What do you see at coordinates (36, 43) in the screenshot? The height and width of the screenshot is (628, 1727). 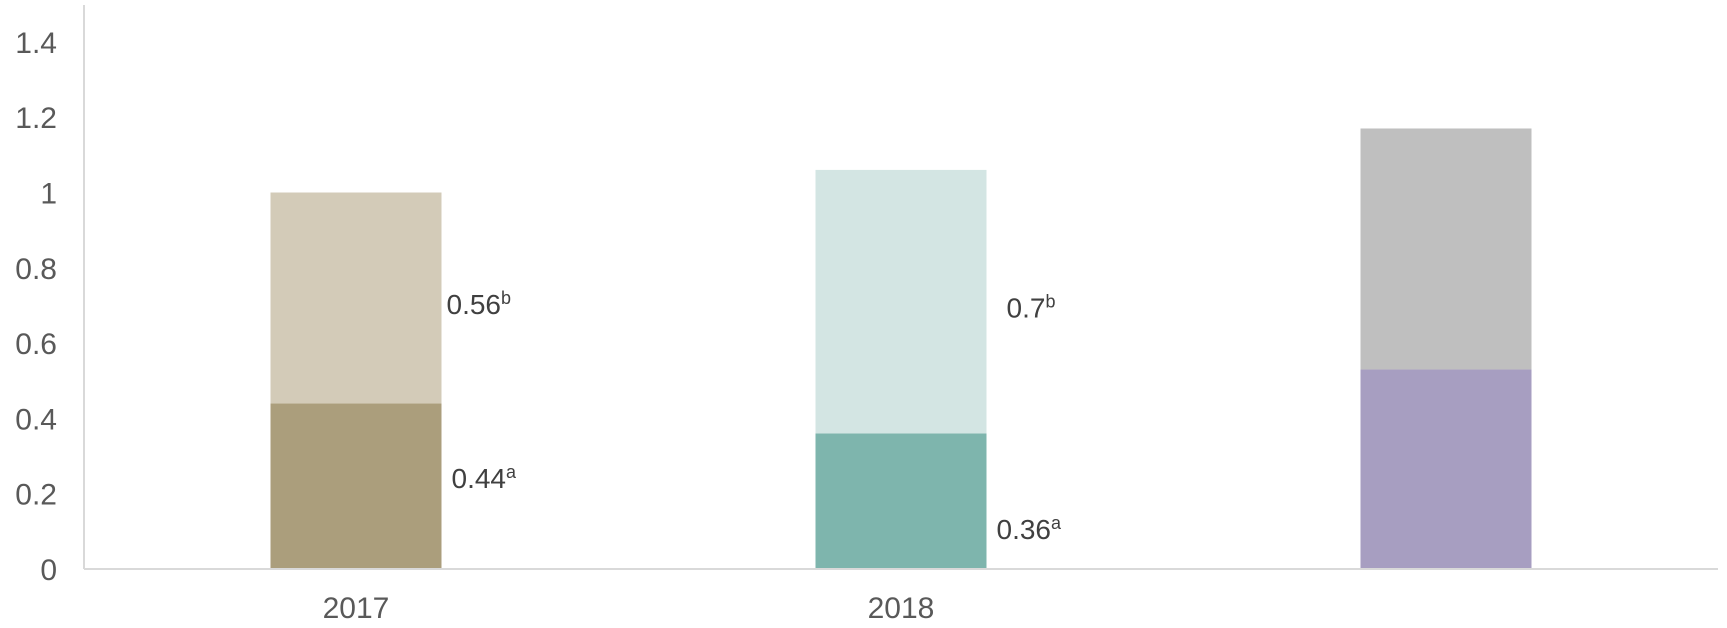 I see `y-tick-label: 1.4` at bounding box center [36, 43].